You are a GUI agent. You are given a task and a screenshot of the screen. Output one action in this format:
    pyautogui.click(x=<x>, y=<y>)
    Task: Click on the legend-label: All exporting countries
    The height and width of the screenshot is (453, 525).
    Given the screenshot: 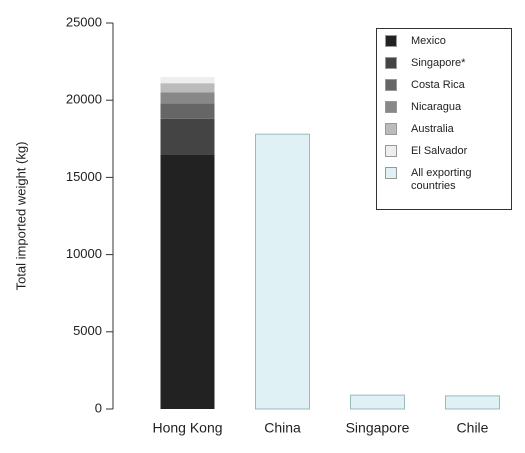 What is the action you would take?
    pyautogui.click(x=441, y=179)
    